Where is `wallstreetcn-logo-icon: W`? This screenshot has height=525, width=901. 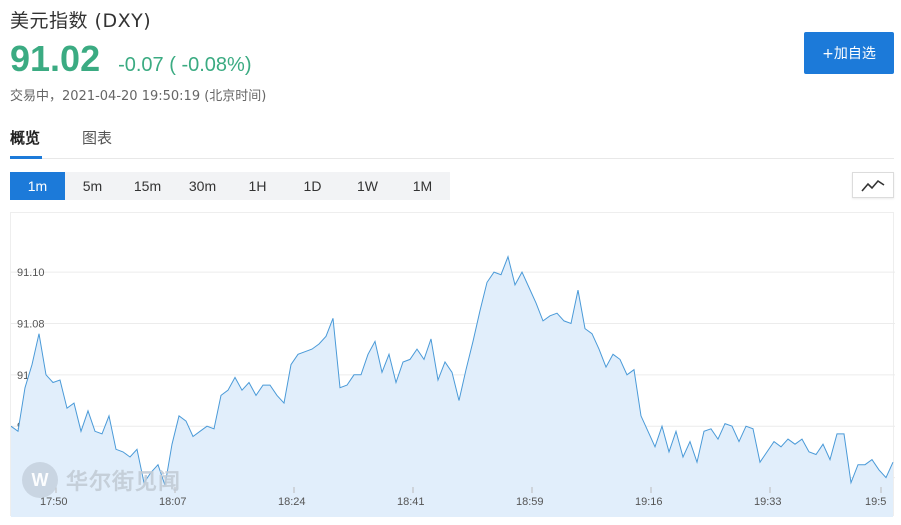
wallstreetcn-logo-icon: W is located at coordinates (40, 480).